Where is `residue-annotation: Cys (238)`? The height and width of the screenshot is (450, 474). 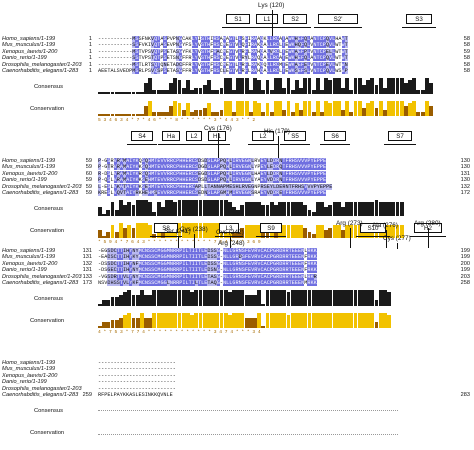 residue-annotation: Cys (238) is located at coordinates (194, 229).